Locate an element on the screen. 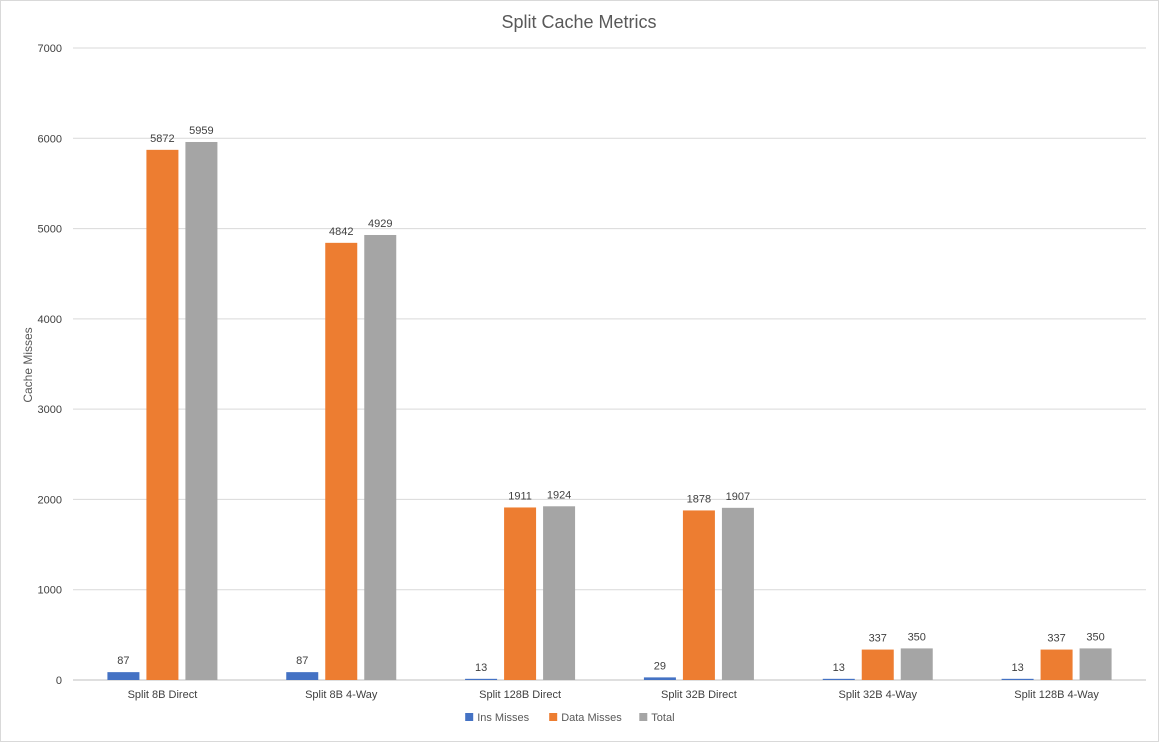  y-axis-title: Cache Misses is located at coordinates (28, 364).